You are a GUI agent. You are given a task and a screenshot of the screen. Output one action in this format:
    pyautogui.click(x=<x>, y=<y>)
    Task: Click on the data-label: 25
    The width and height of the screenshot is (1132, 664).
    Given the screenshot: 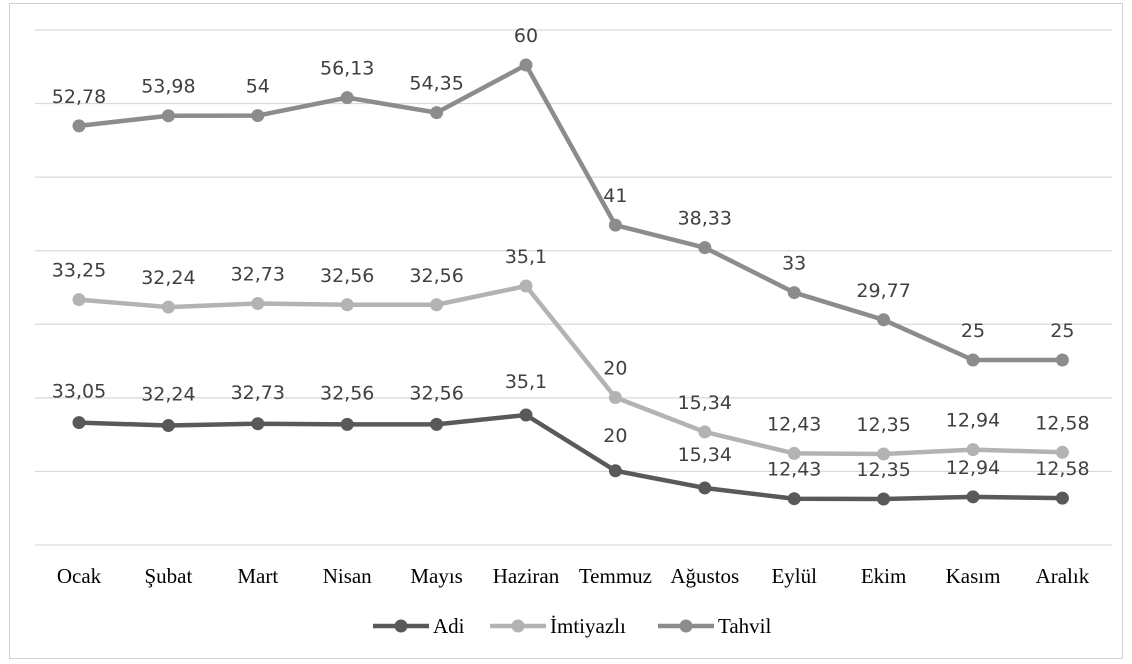 What is the action you would take?
    pyautogui.click(x=973, y=331)
    